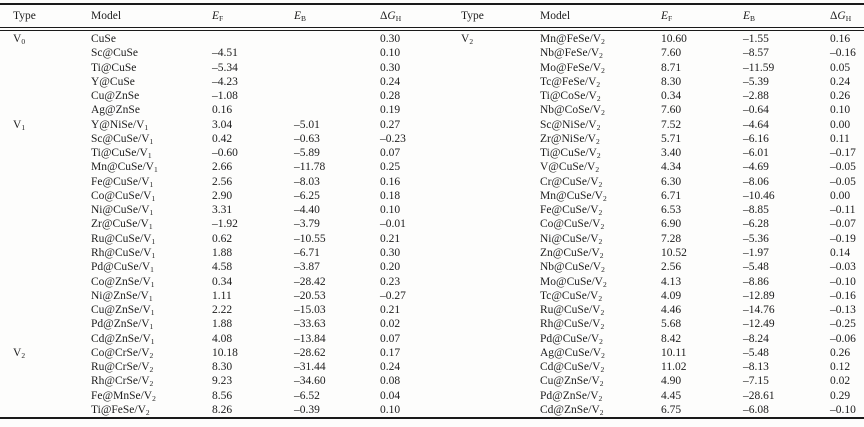 The width and height of the screenshot is (864, 427). What do you see at coordinates (756, 138) in the screenshot?
I see `cell-eb: –6.16` at bounding box center [756, 138].